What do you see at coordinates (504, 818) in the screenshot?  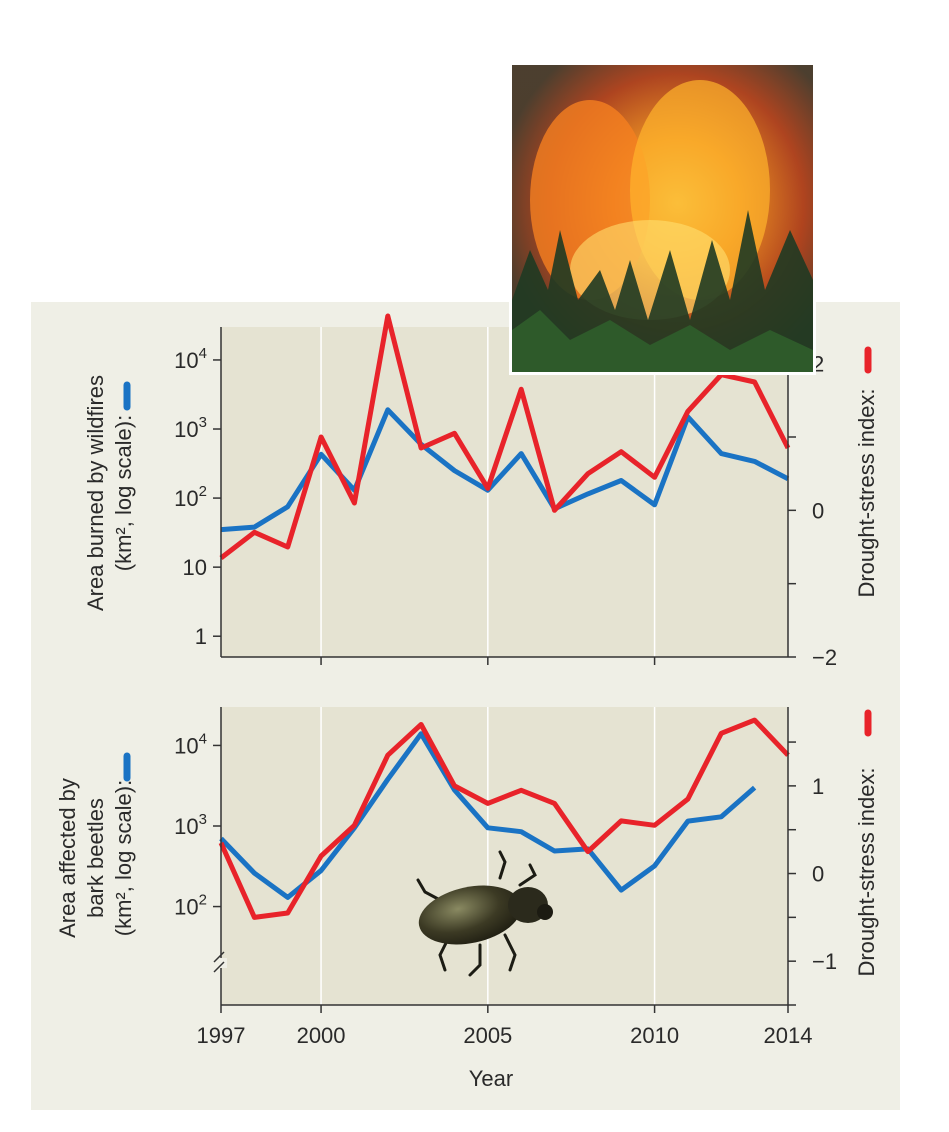 I see `bottom-series-drought-index-line` at bounding box center [504, 818].